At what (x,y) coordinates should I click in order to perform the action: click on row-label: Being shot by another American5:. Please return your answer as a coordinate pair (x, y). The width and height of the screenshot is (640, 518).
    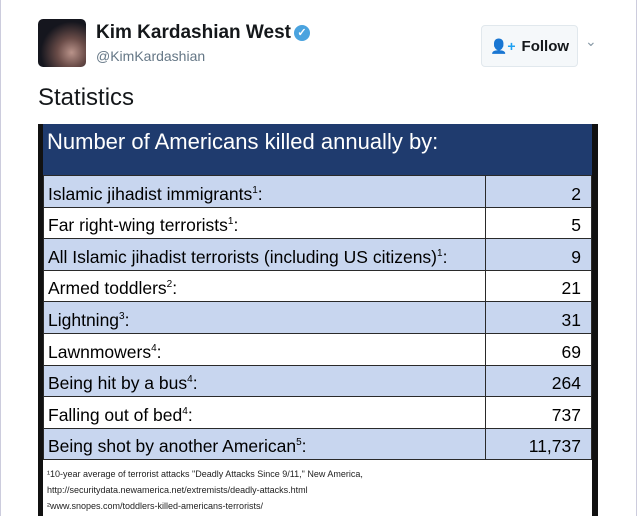
    Looking at the image, I should click on (264, 444).